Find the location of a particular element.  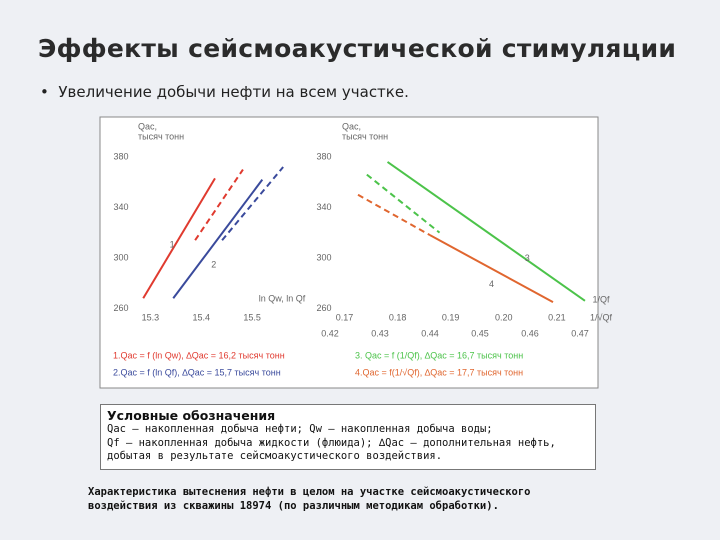

x-tick-label: 15.5 is located at coordinates (252, 317).